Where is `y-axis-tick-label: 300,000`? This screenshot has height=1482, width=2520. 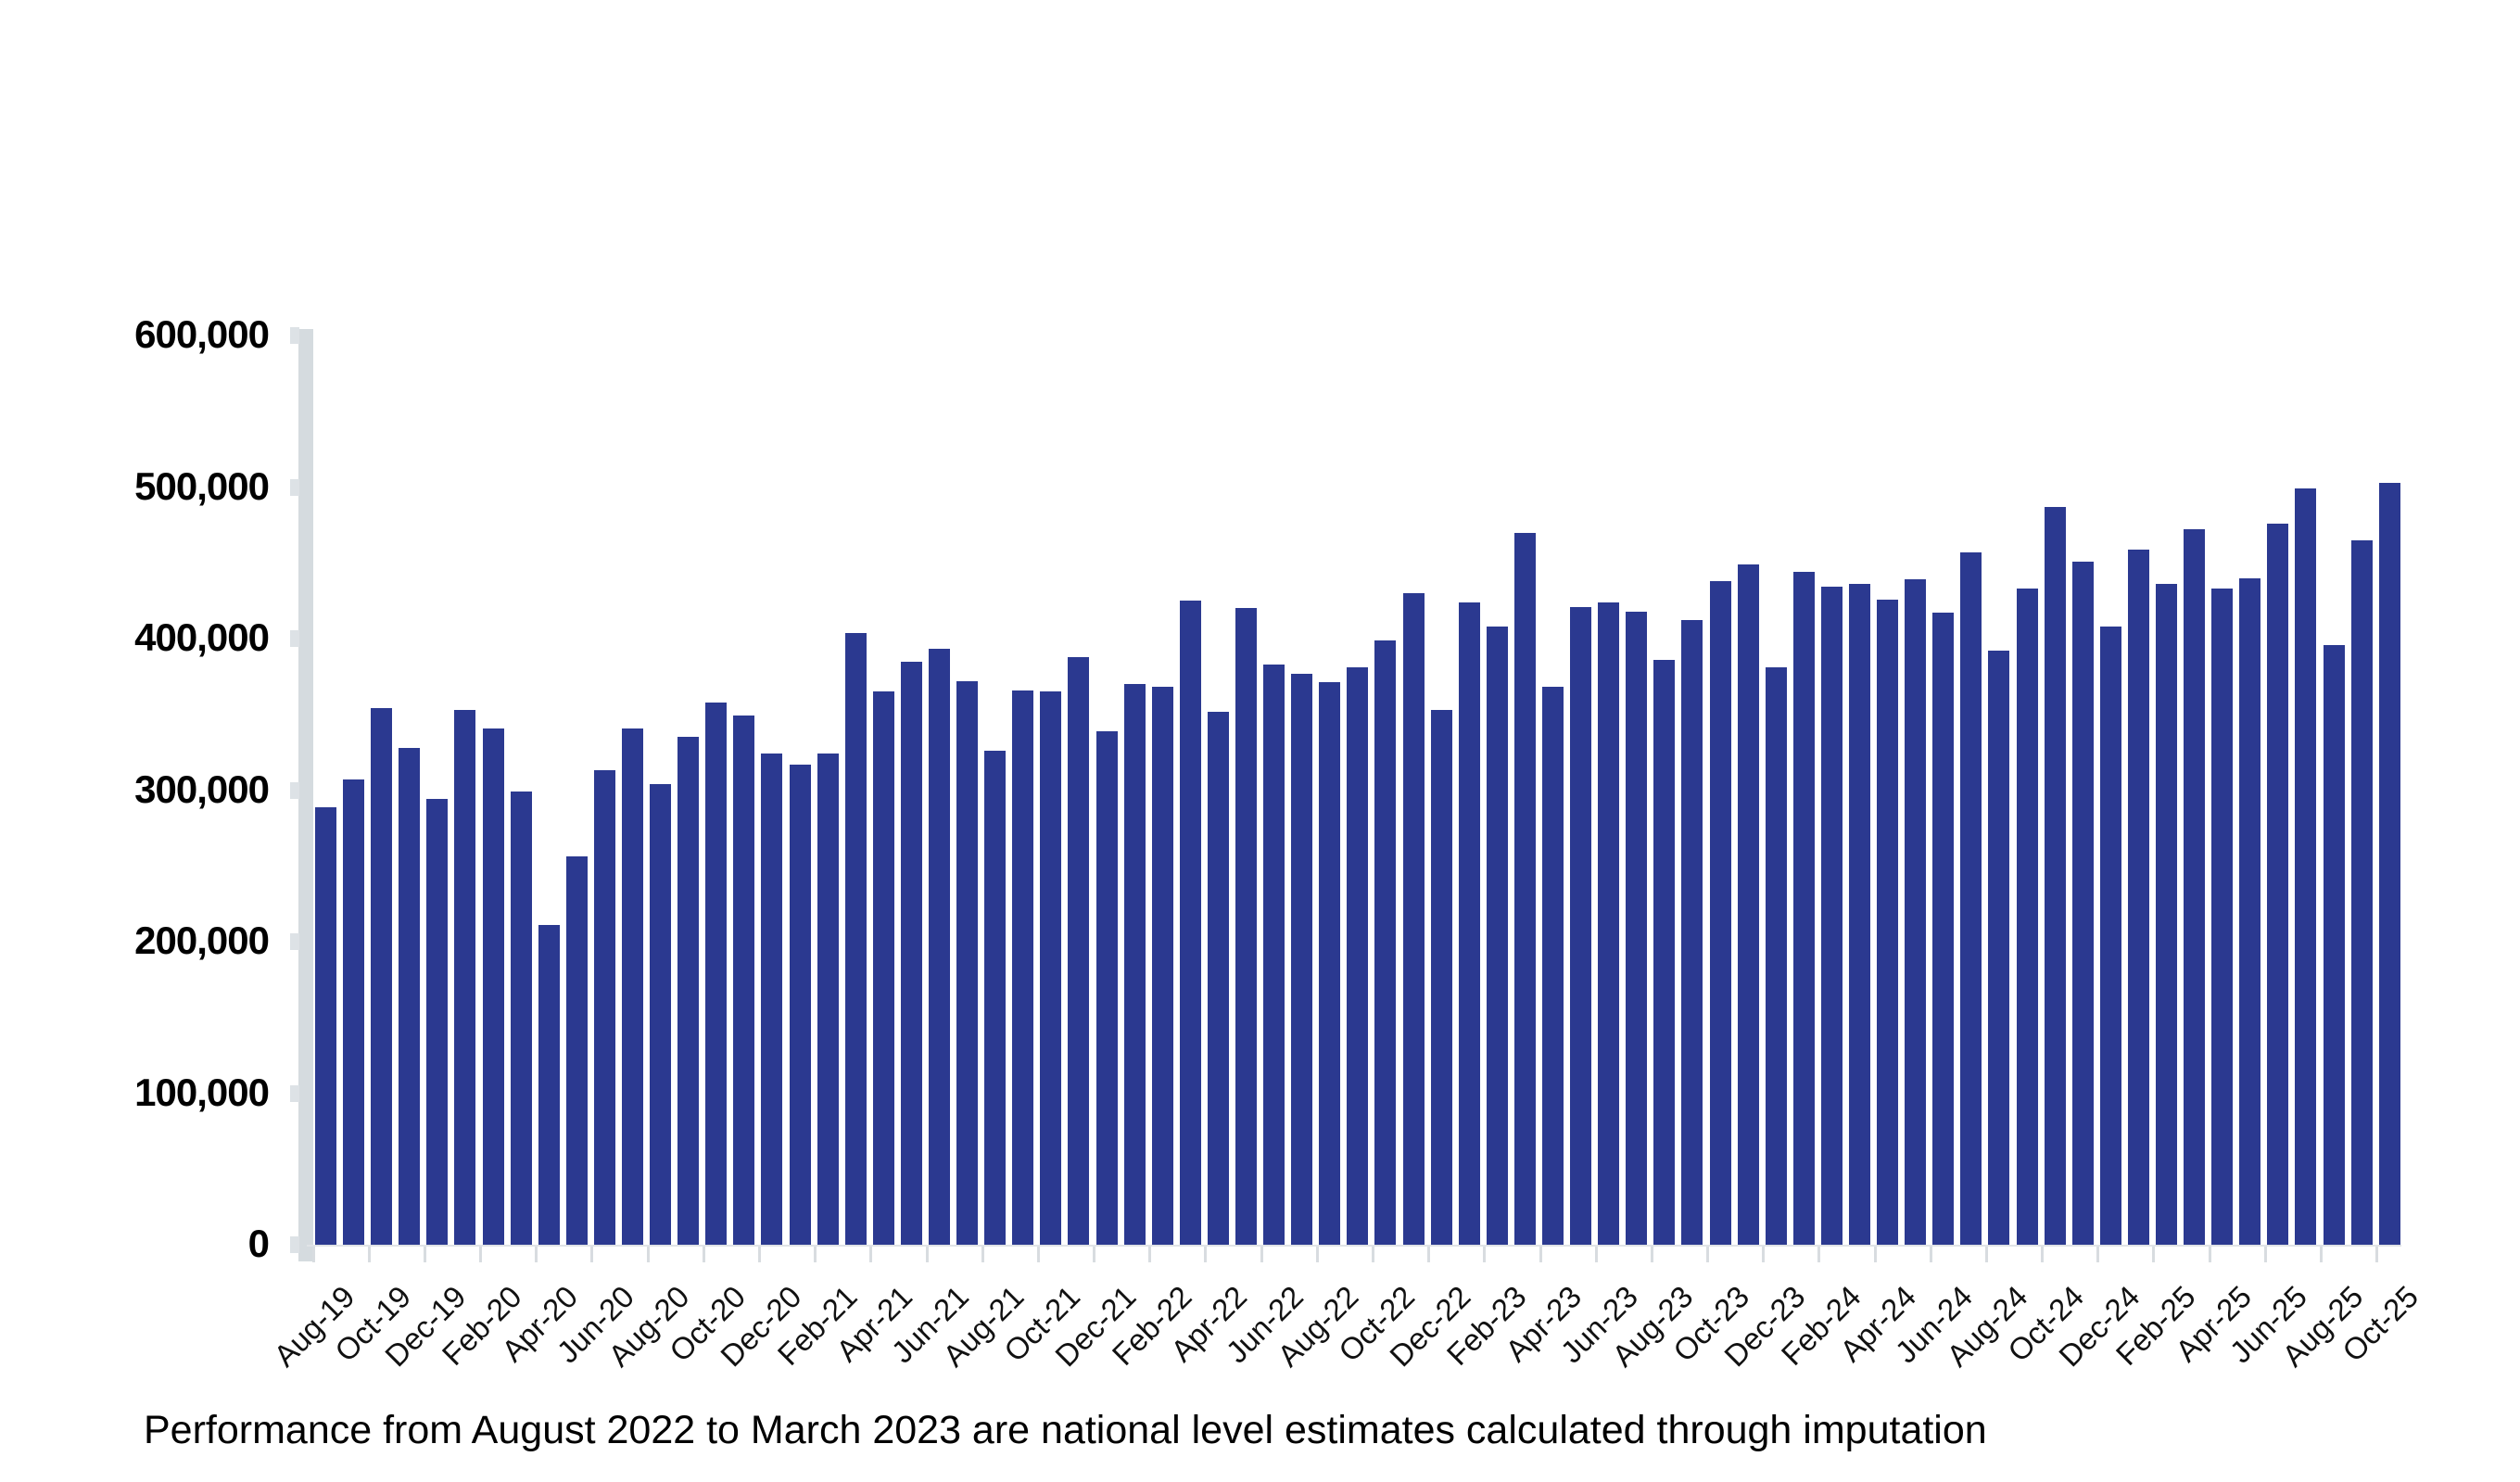
y-axis-tick-label: 300,000 is located at coordinates (202, 788).